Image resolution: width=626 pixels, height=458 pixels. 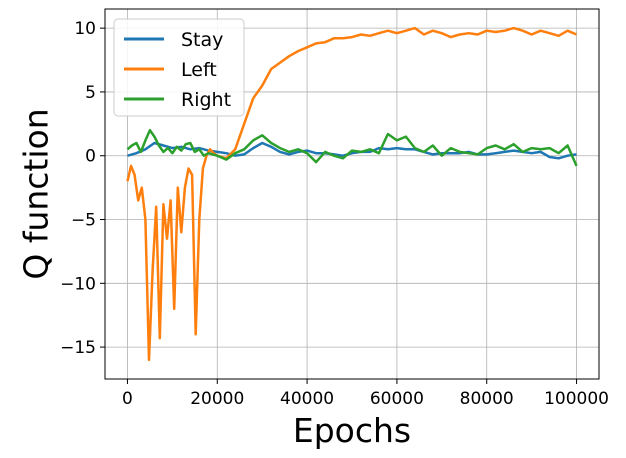 I want to click on y-tick-label: −10, so click(x=78, y=284).